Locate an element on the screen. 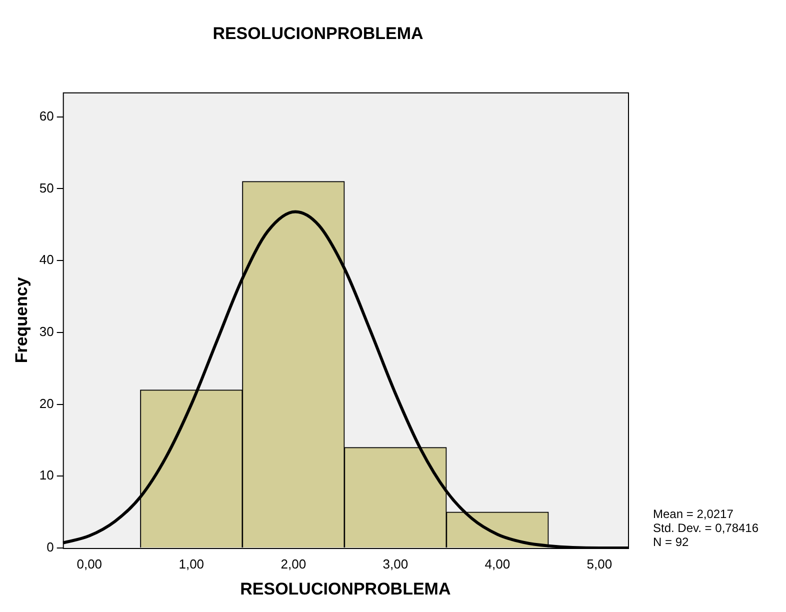 Image resolution: width=786 pixels, height=612 pixels. y-tick-label: 30 is located at coordinates (46, 331).